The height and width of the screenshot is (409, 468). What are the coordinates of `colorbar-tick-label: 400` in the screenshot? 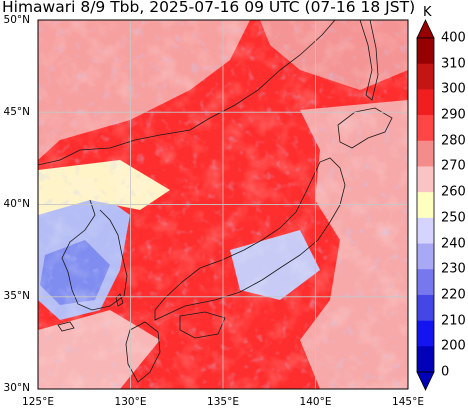 It's located at (453, 38).